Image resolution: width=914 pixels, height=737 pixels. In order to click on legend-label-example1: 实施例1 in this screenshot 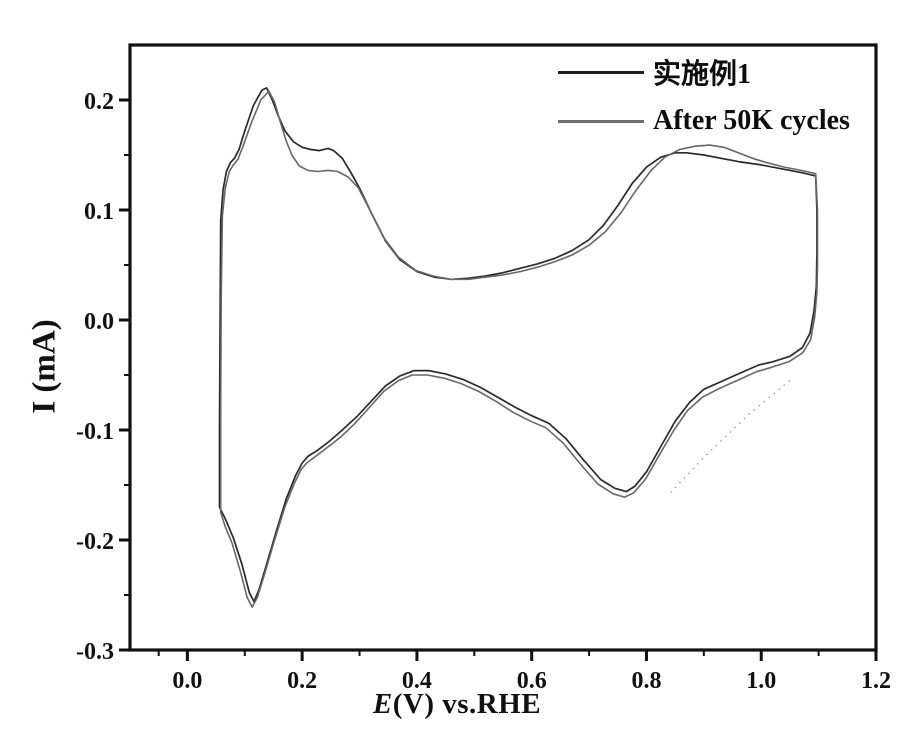, I will do `click(702, 74)`.